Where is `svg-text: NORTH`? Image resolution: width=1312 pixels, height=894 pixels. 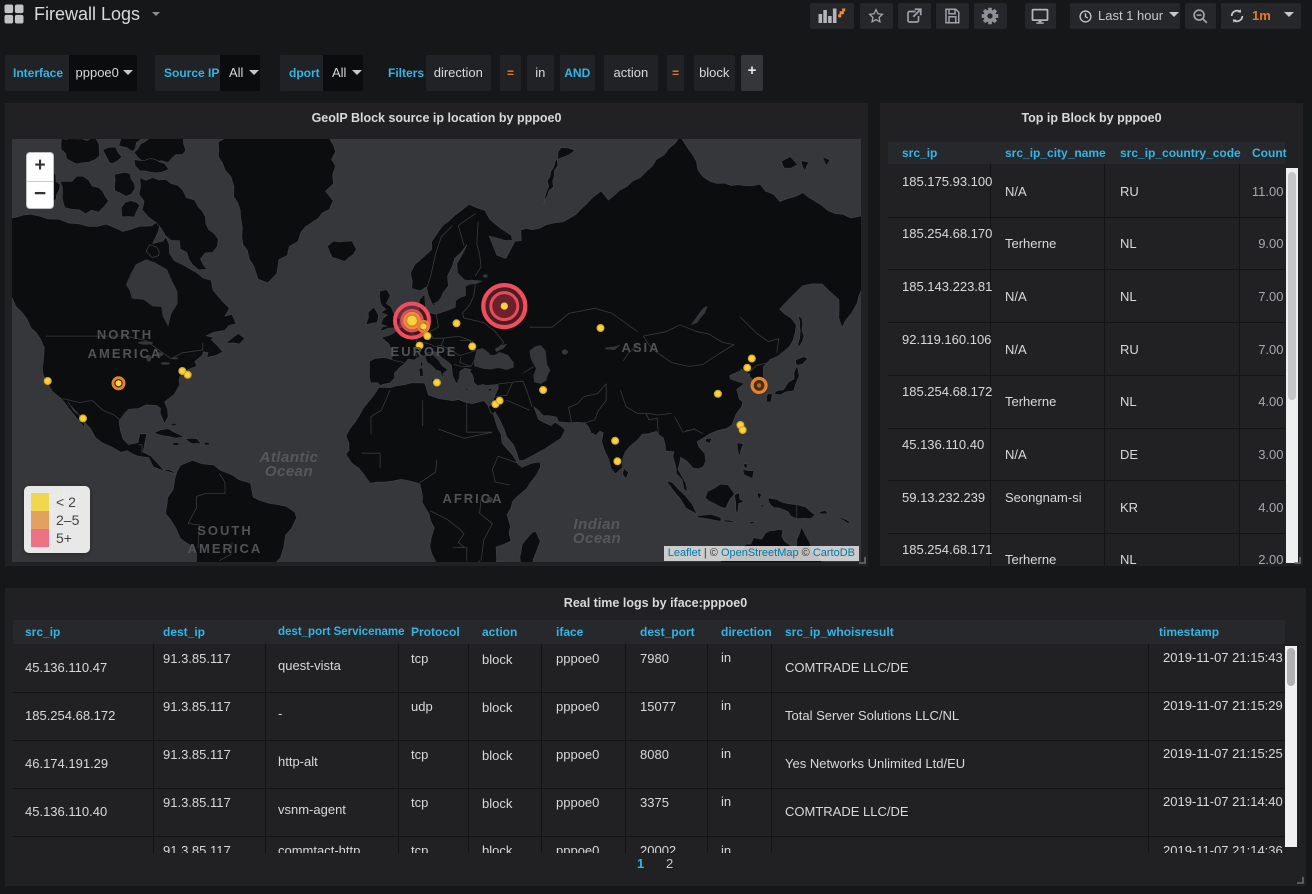
svg-text: NORTH is located at coordinates (125, 334).